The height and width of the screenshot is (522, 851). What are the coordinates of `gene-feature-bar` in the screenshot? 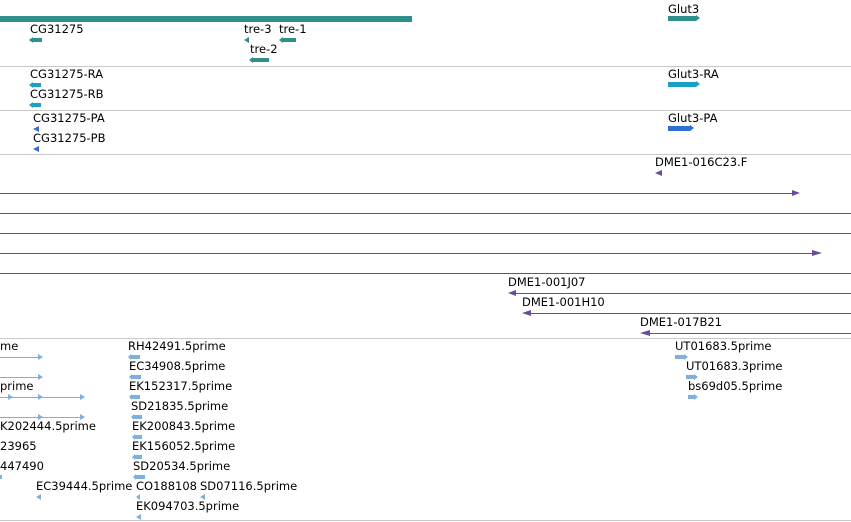 It's located at (206, 19).